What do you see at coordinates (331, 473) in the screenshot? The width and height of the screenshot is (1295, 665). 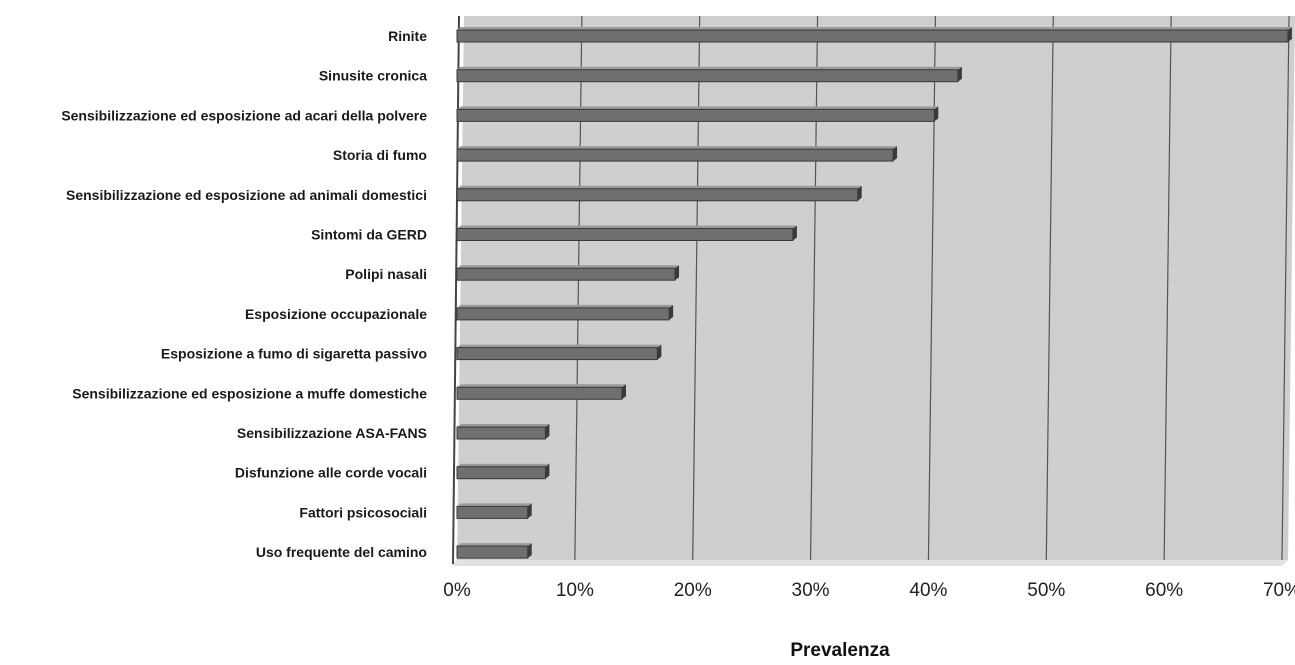 I see `category-label: Disfunzione alle corde vocali` at bounding box center [331, 473].